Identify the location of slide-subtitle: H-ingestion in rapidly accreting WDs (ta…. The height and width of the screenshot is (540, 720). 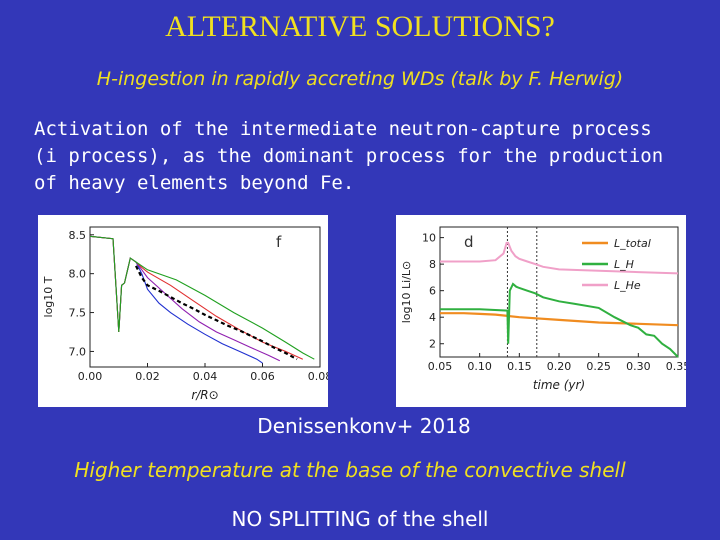
(360, 79).